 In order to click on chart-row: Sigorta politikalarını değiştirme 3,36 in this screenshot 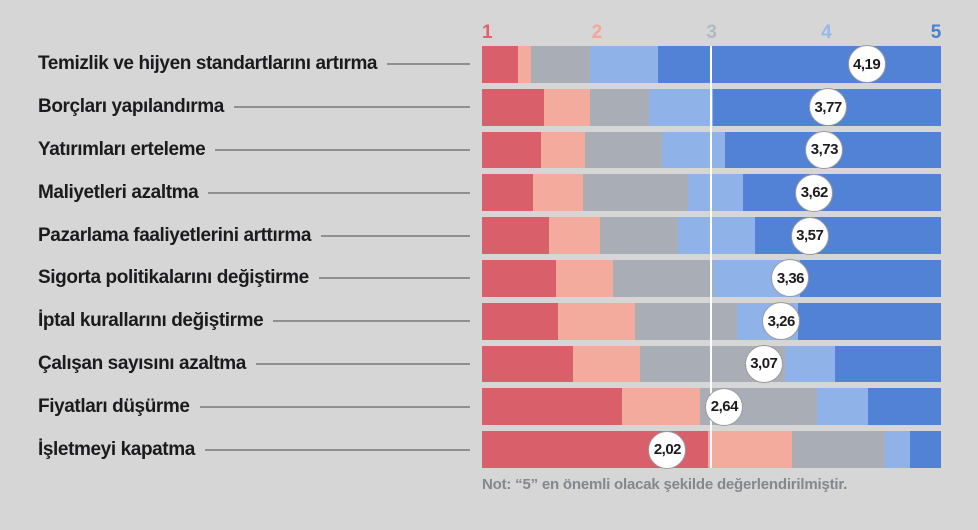, I will do `click(489, 278)`.